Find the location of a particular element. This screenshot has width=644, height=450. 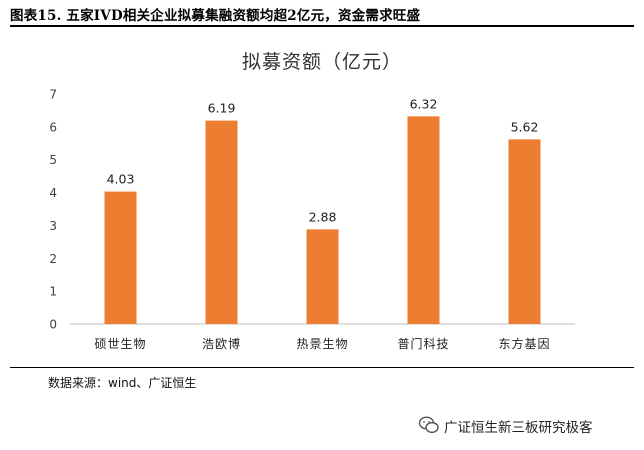

x-tick-label: 东方基因 is located at coordinates (524, 343).